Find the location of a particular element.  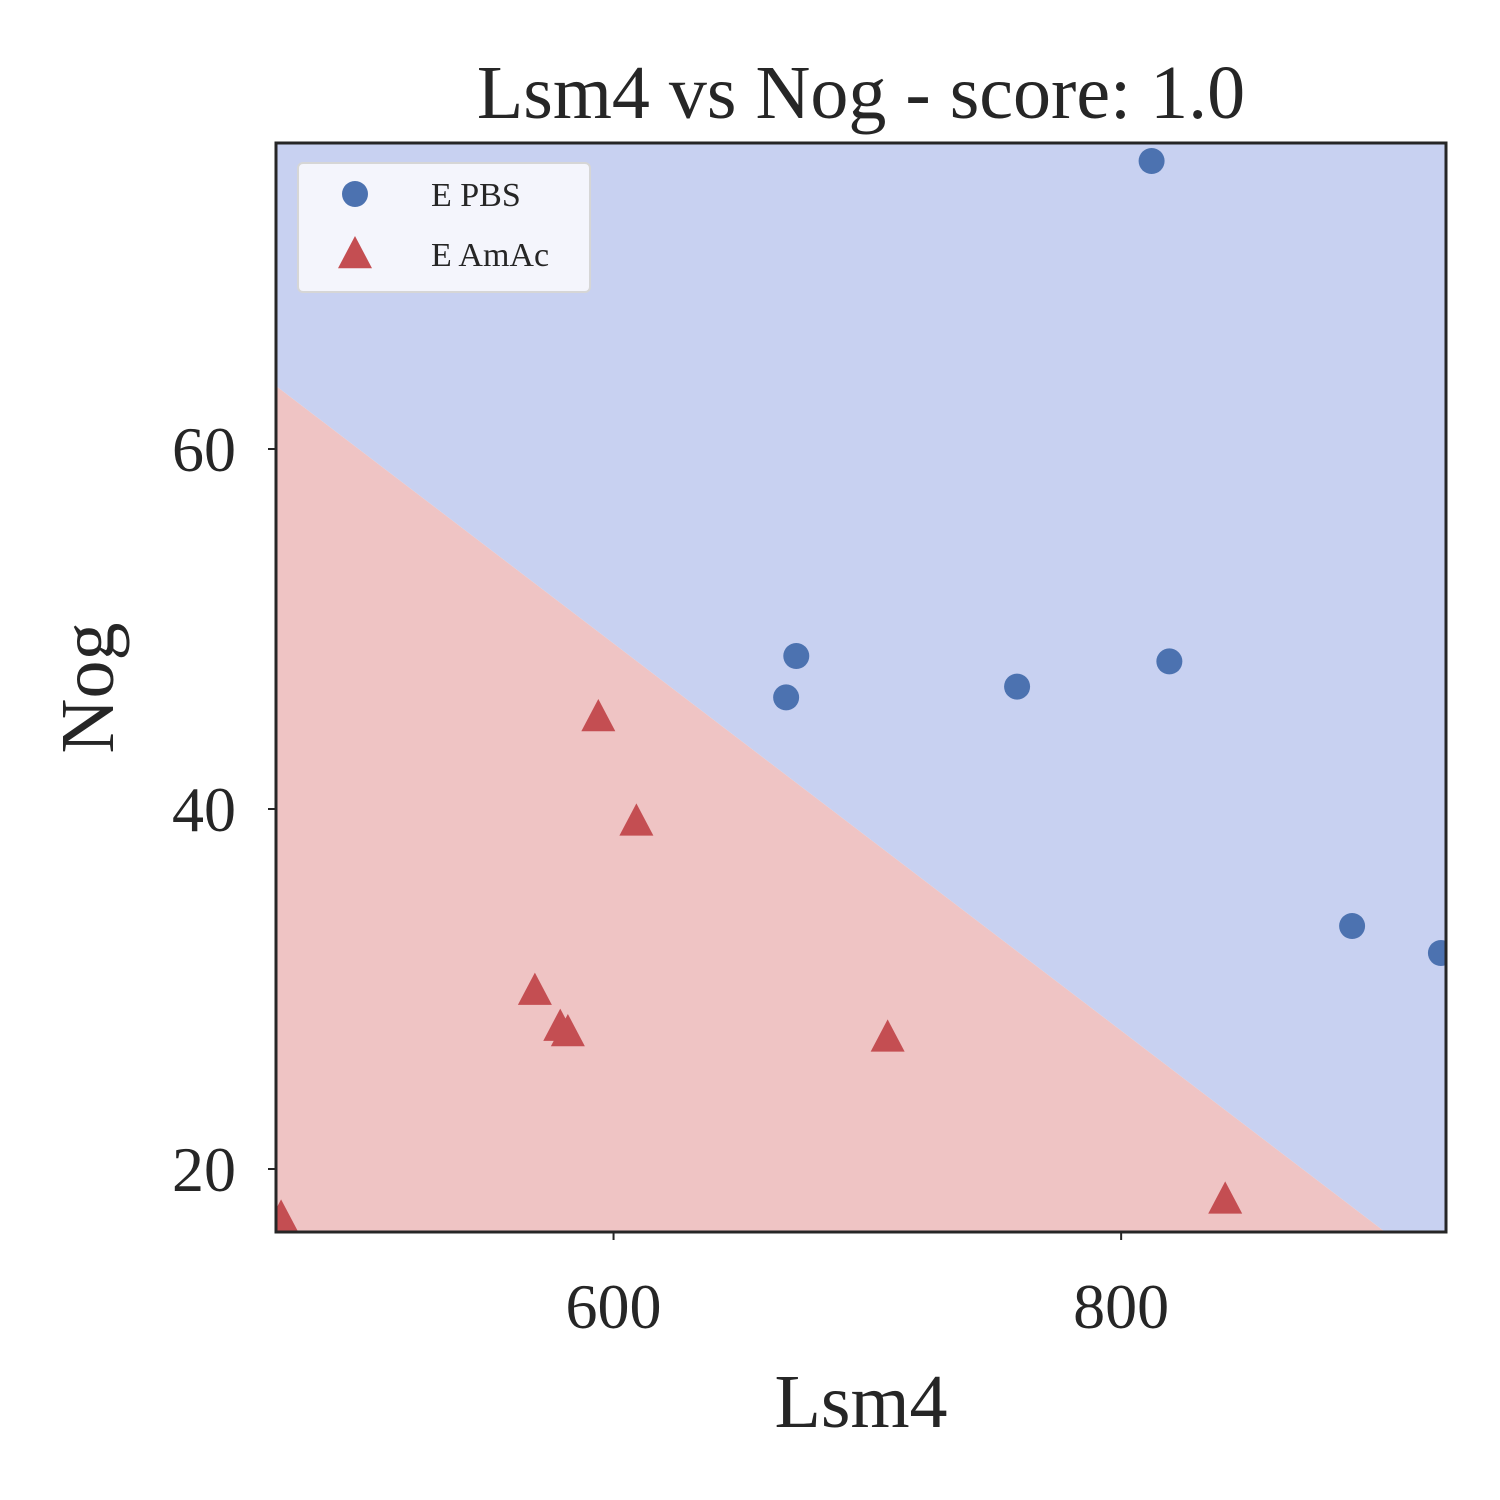

x-axis-label: Lsm4 is located at coordinates (860, 1402).